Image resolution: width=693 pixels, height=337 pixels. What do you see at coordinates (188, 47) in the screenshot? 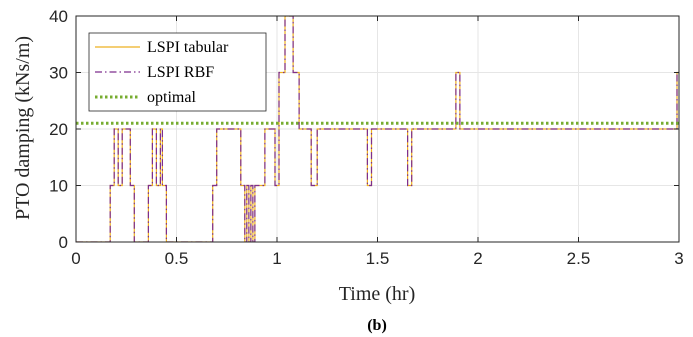
I see `legend-label: LSPI tabular` at bounding box center [188, 47].